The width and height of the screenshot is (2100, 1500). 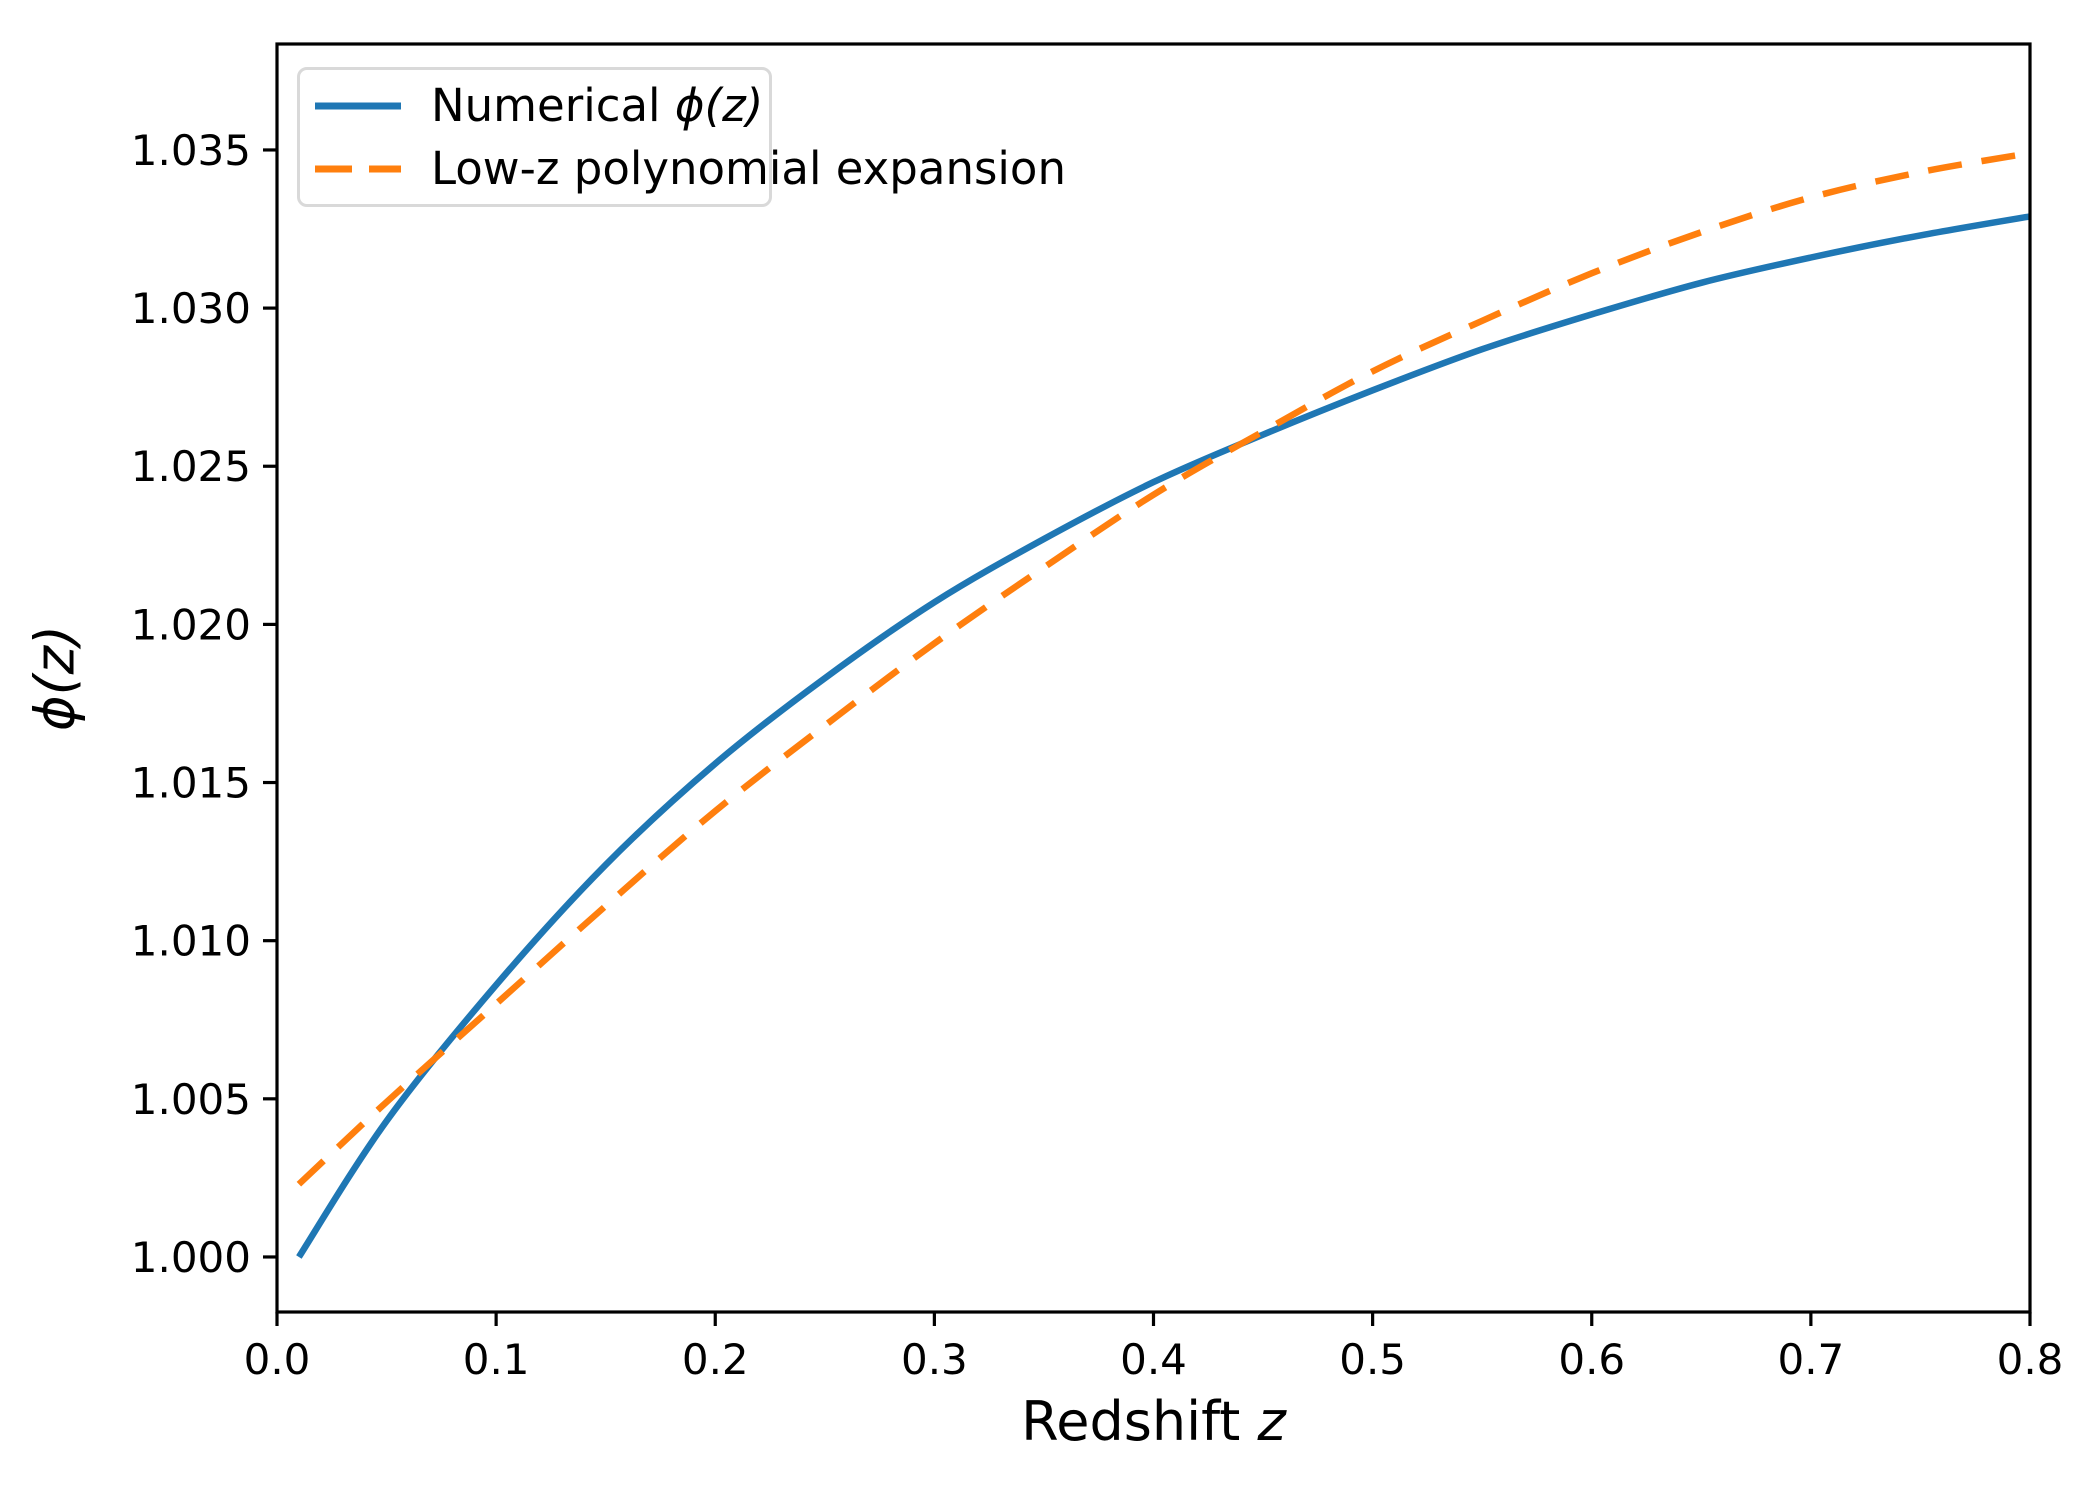 I want to click on x-tick-label: 0.2, so click(x=715, y=1359).